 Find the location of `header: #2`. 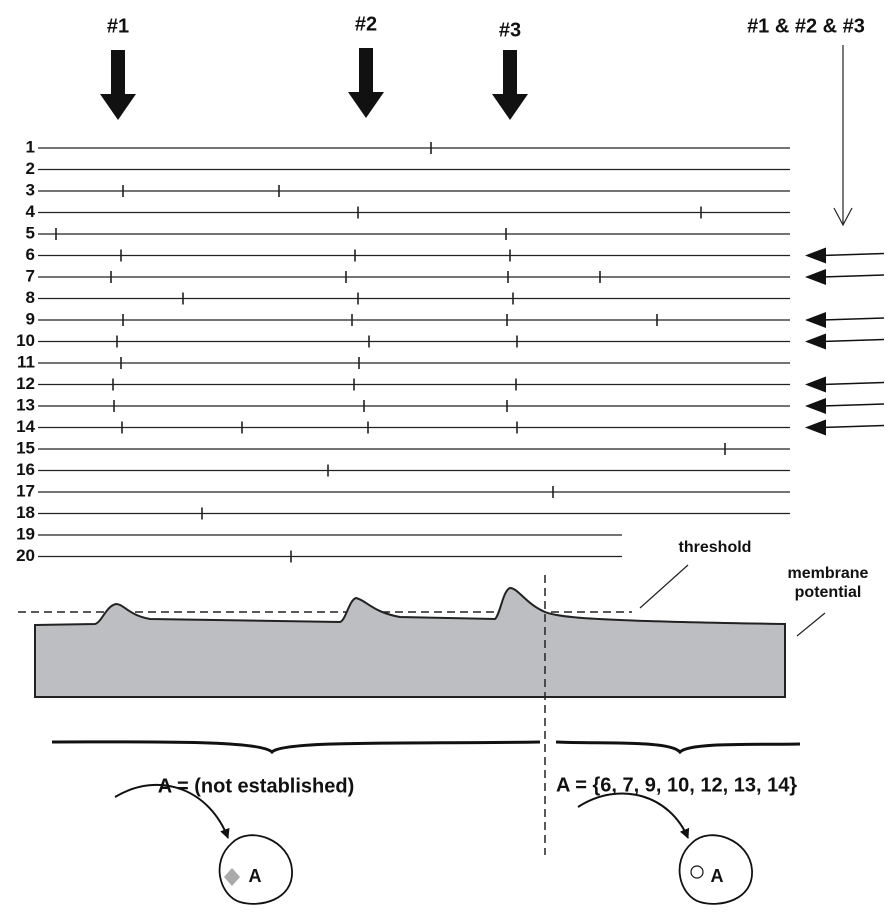

header: #2 is located at coordinates (366, 24).